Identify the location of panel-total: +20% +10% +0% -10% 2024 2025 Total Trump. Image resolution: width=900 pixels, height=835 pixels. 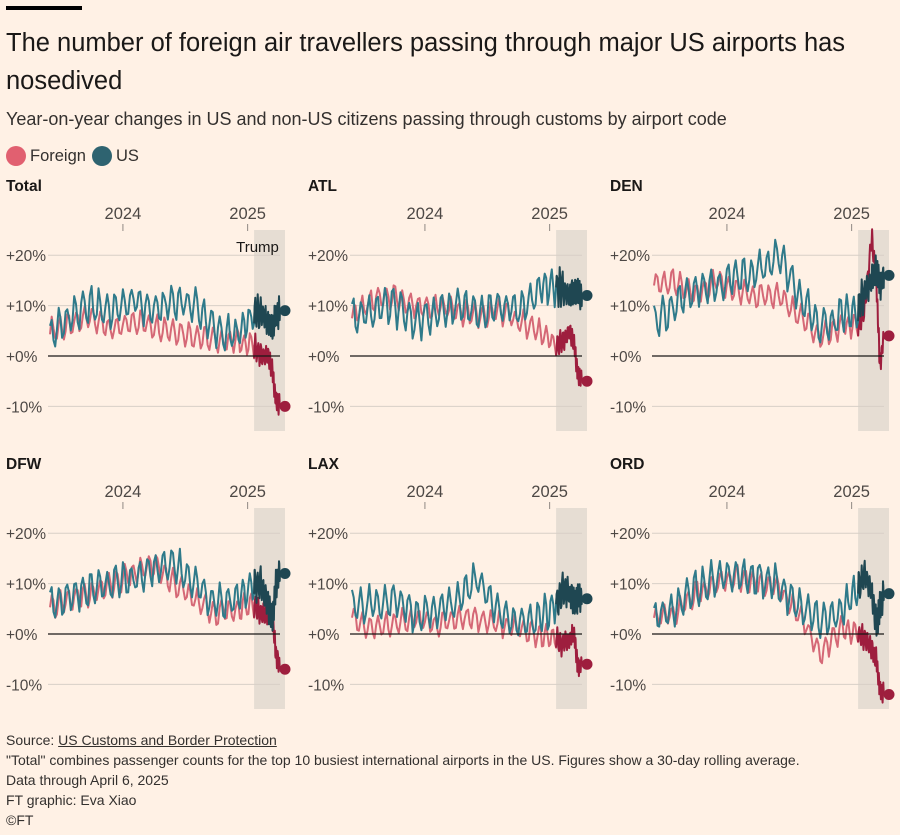
(148, 304).